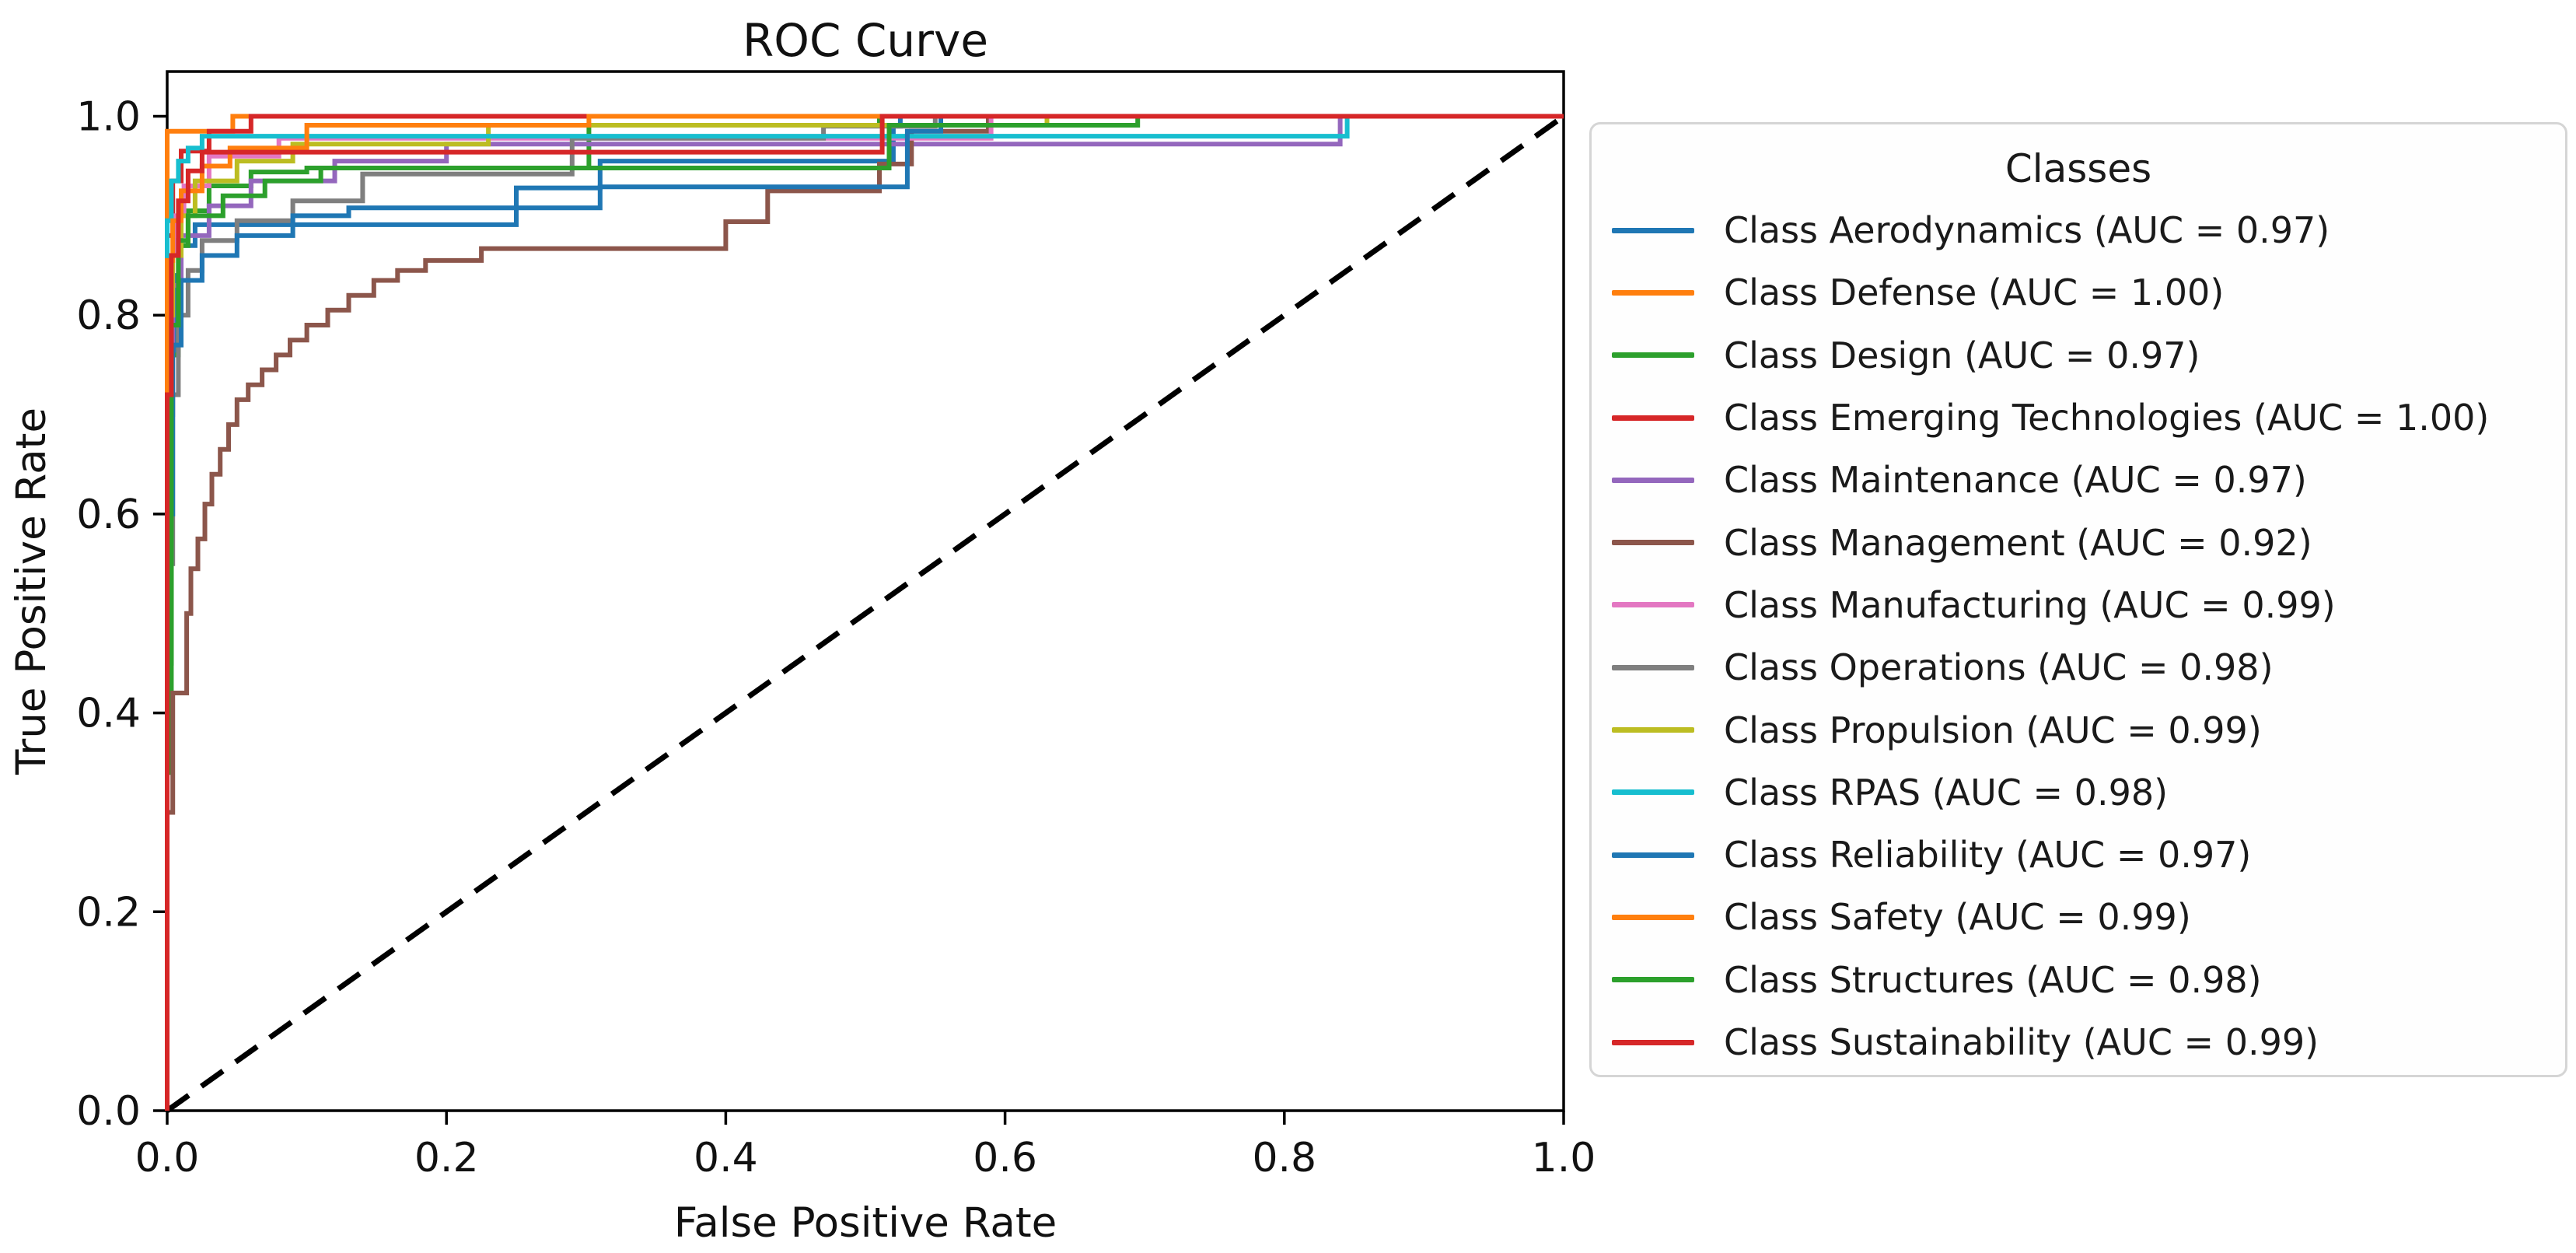  What do you see at coordinates (1993, 979) in the screenshot?
I see `legend-item-label: Class Structures (AUC = 0.98)` at bounding box center [1993, 979].